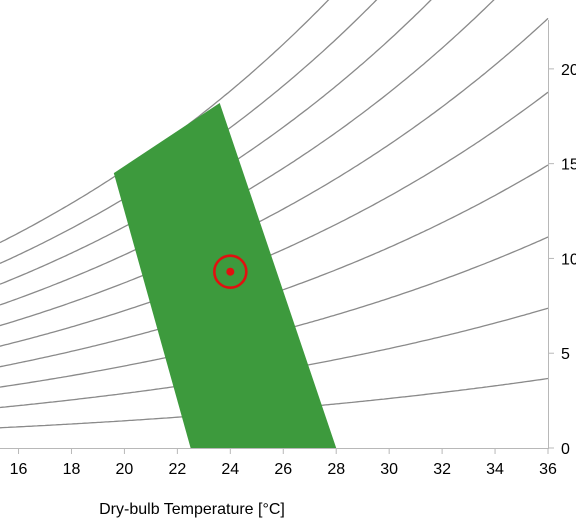 This screenshot has height=520, width=576. I want to click on x-tick-label: 28, so click(336, 469).